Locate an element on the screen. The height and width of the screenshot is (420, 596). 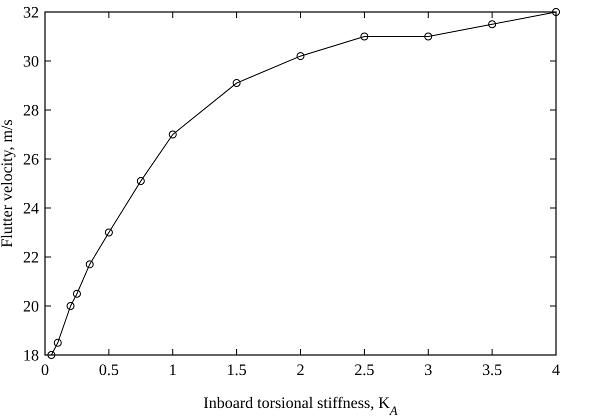
x-tick-label: 3.5 is located at coordinates (492, 370).